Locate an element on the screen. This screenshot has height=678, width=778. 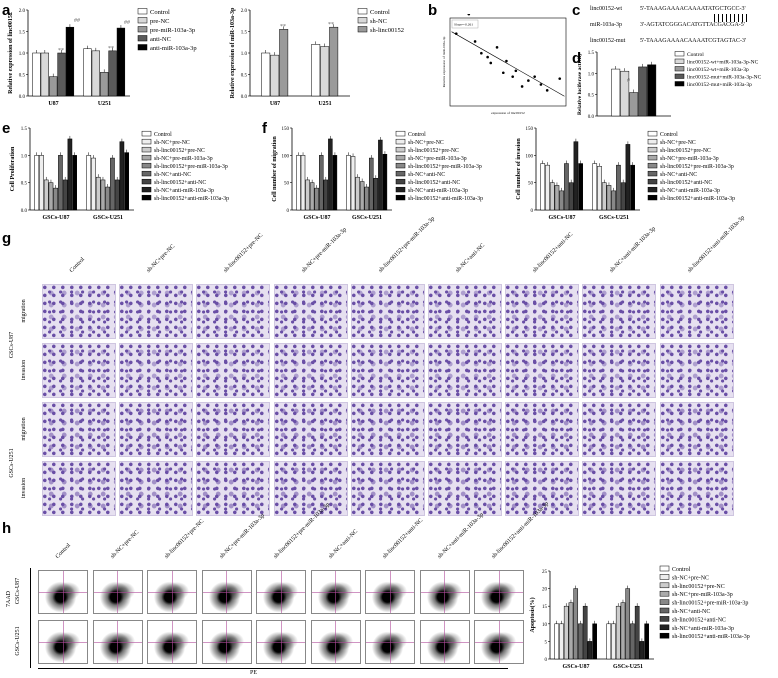
panel-letter-f: f is located at coordinates (264, 128).